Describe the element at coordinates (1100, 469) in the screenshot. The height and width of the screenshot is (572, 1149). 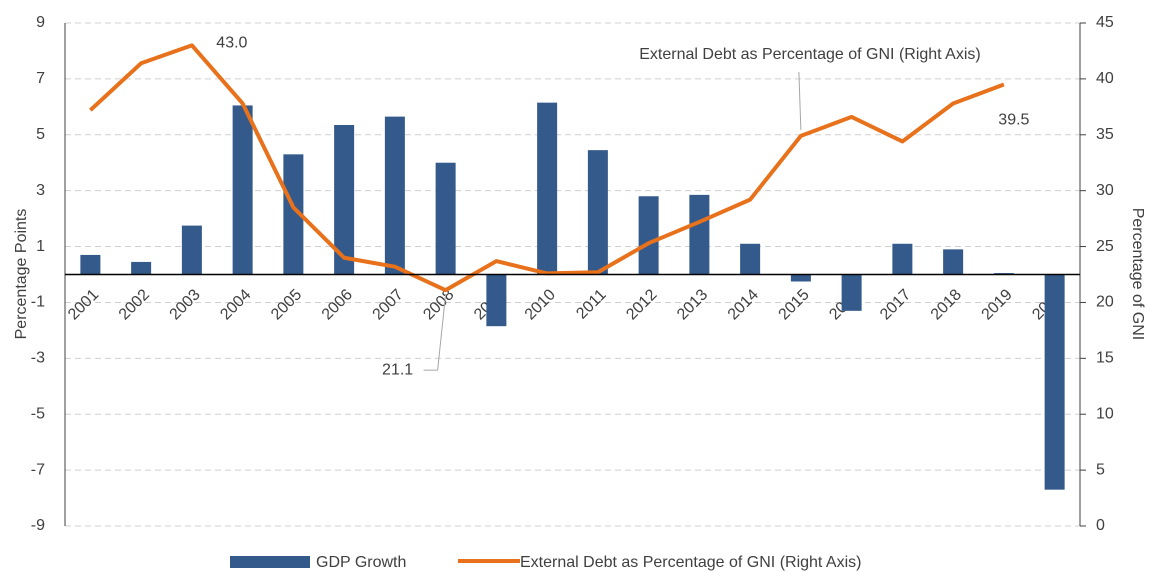
I see `y2-tick-label: 5` at that location.